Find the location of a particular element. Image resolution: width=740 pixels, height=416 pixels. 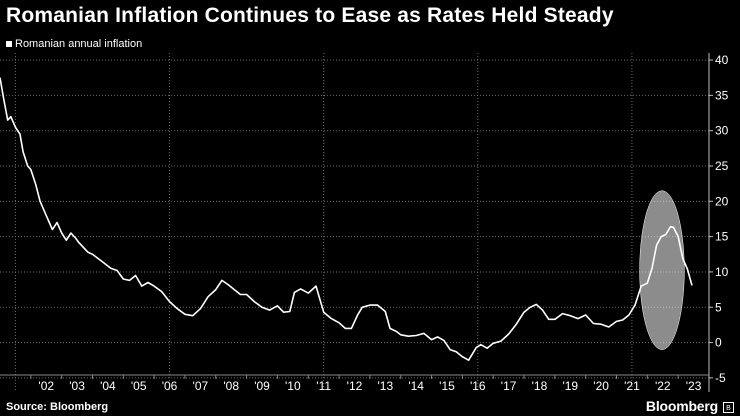

x-tick-label: '04 is located at coordinates (108, 386).